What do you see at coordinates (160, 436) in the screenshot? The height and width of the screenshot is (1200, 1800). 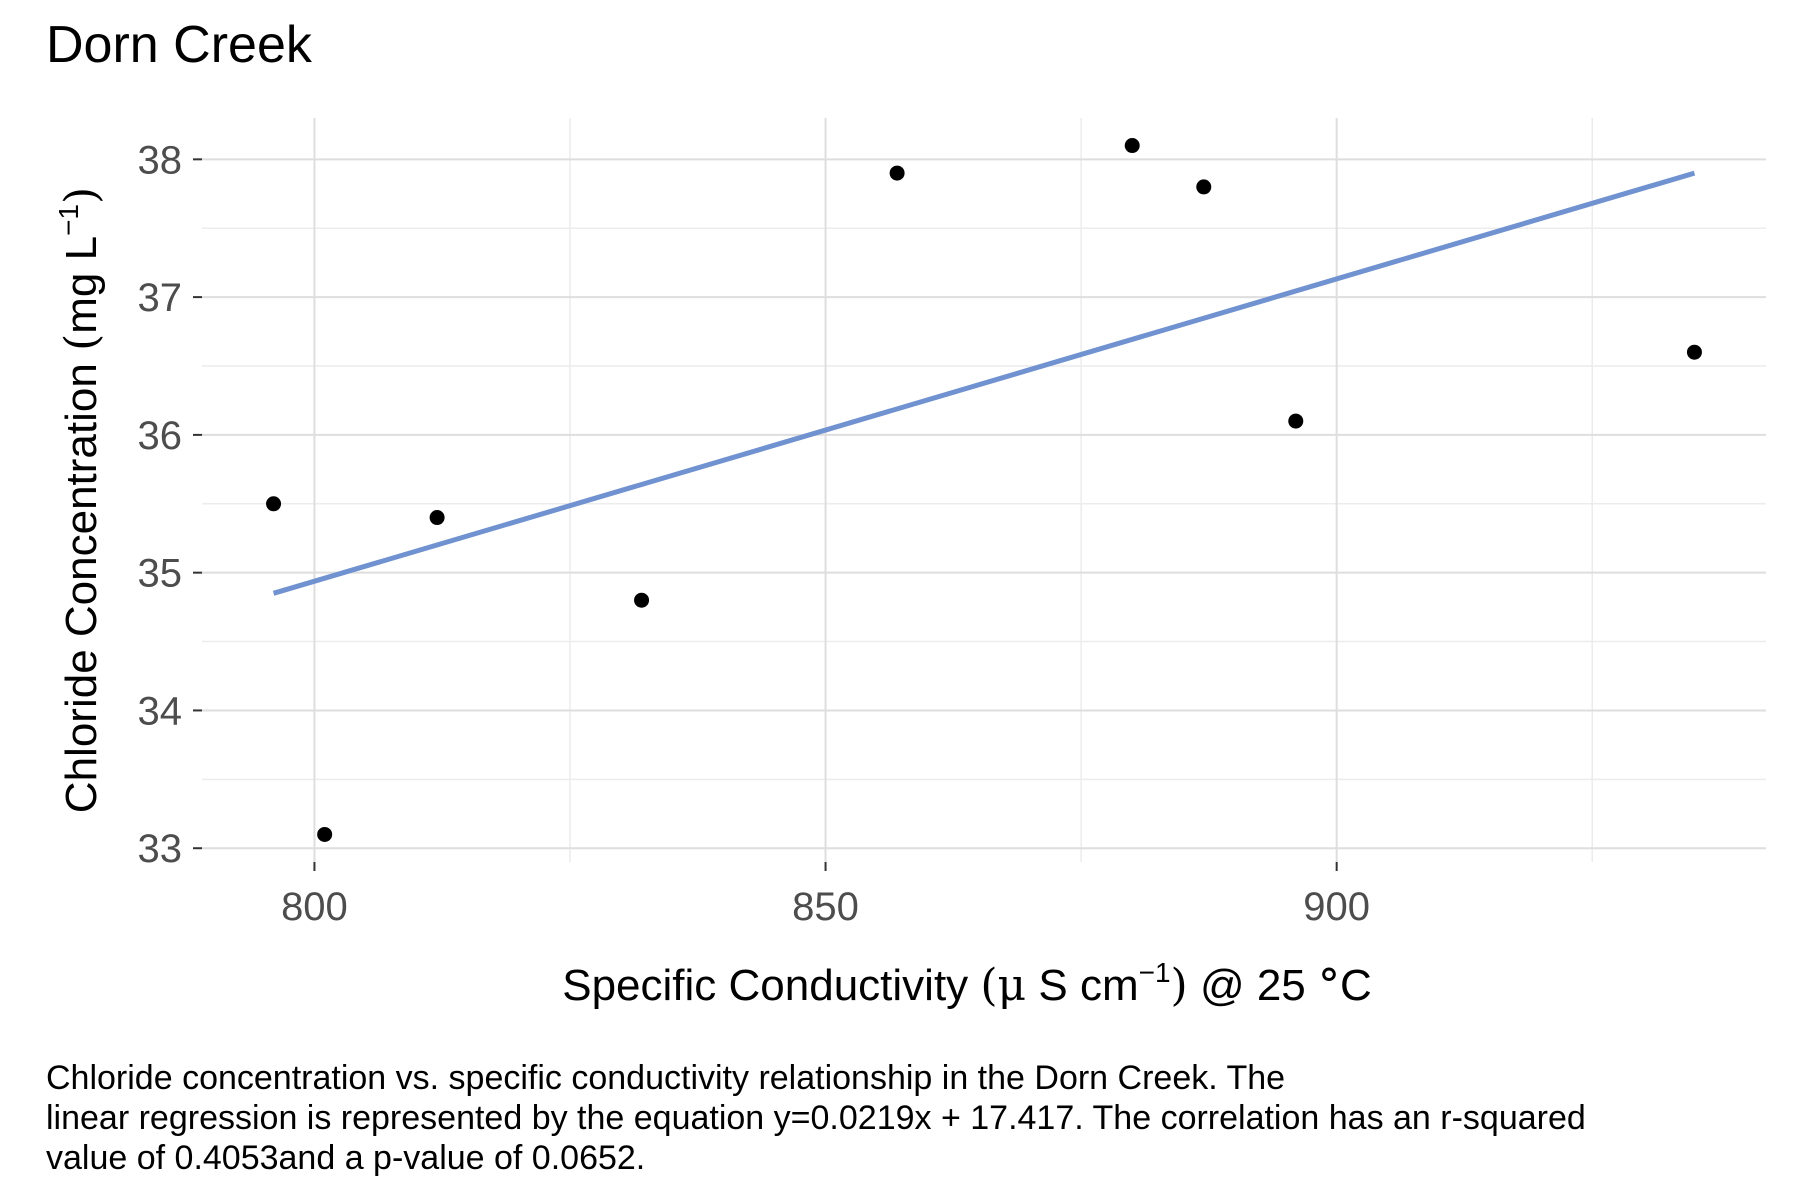 I see `y-tick-label: 36` at bounding box center [160, 436].